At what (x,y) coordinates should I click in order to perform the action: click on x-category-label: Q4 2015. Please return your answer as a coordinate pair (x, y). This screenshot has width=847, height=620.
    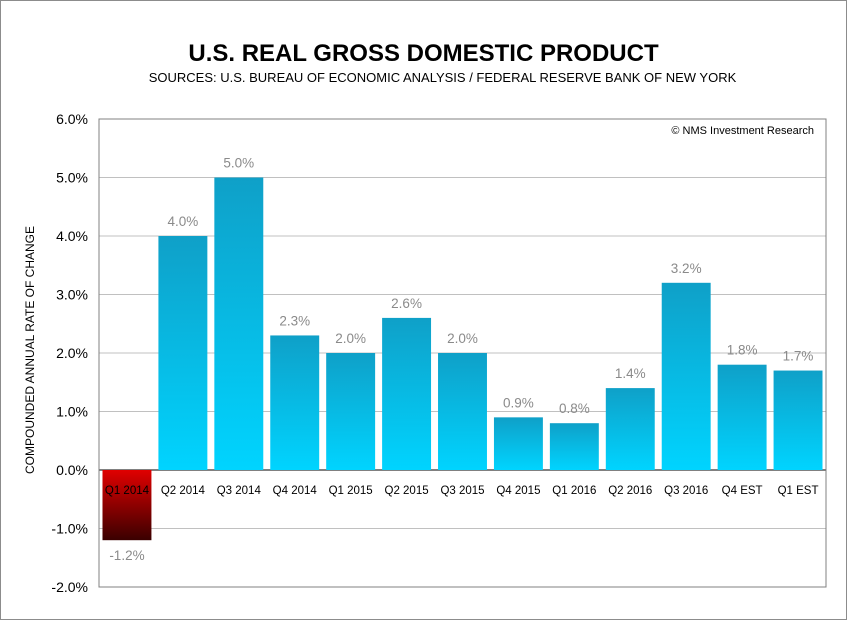
    Looking at the image, I should click on (518, 491).